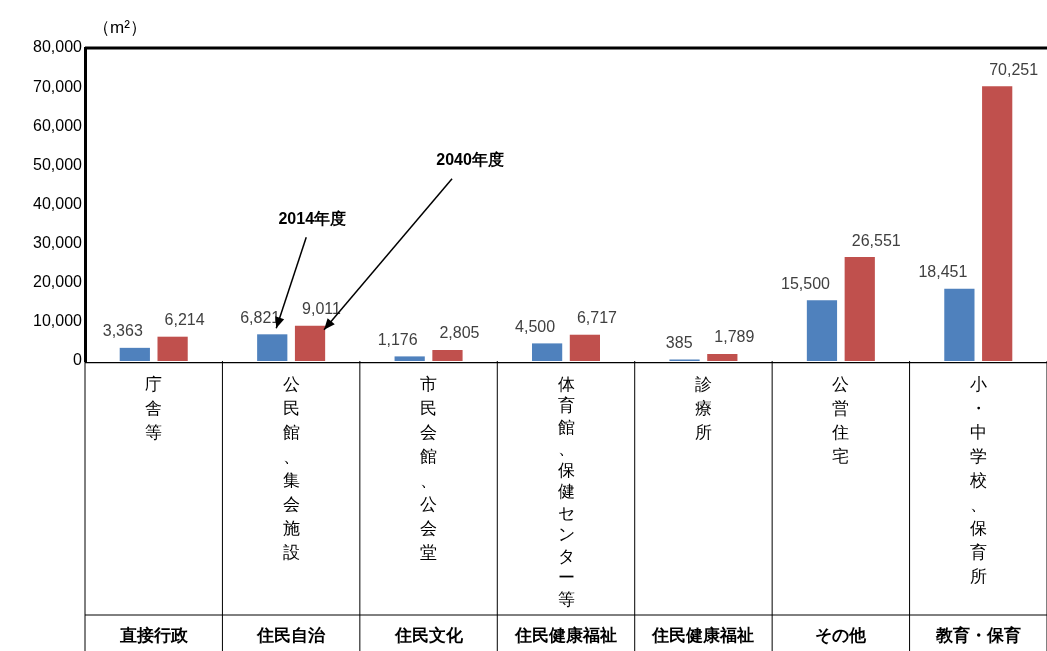  What do you see at coordinates (459, 333) in the screenshot?
I see `data-label: 2,805` at bounding box center [459, 333].